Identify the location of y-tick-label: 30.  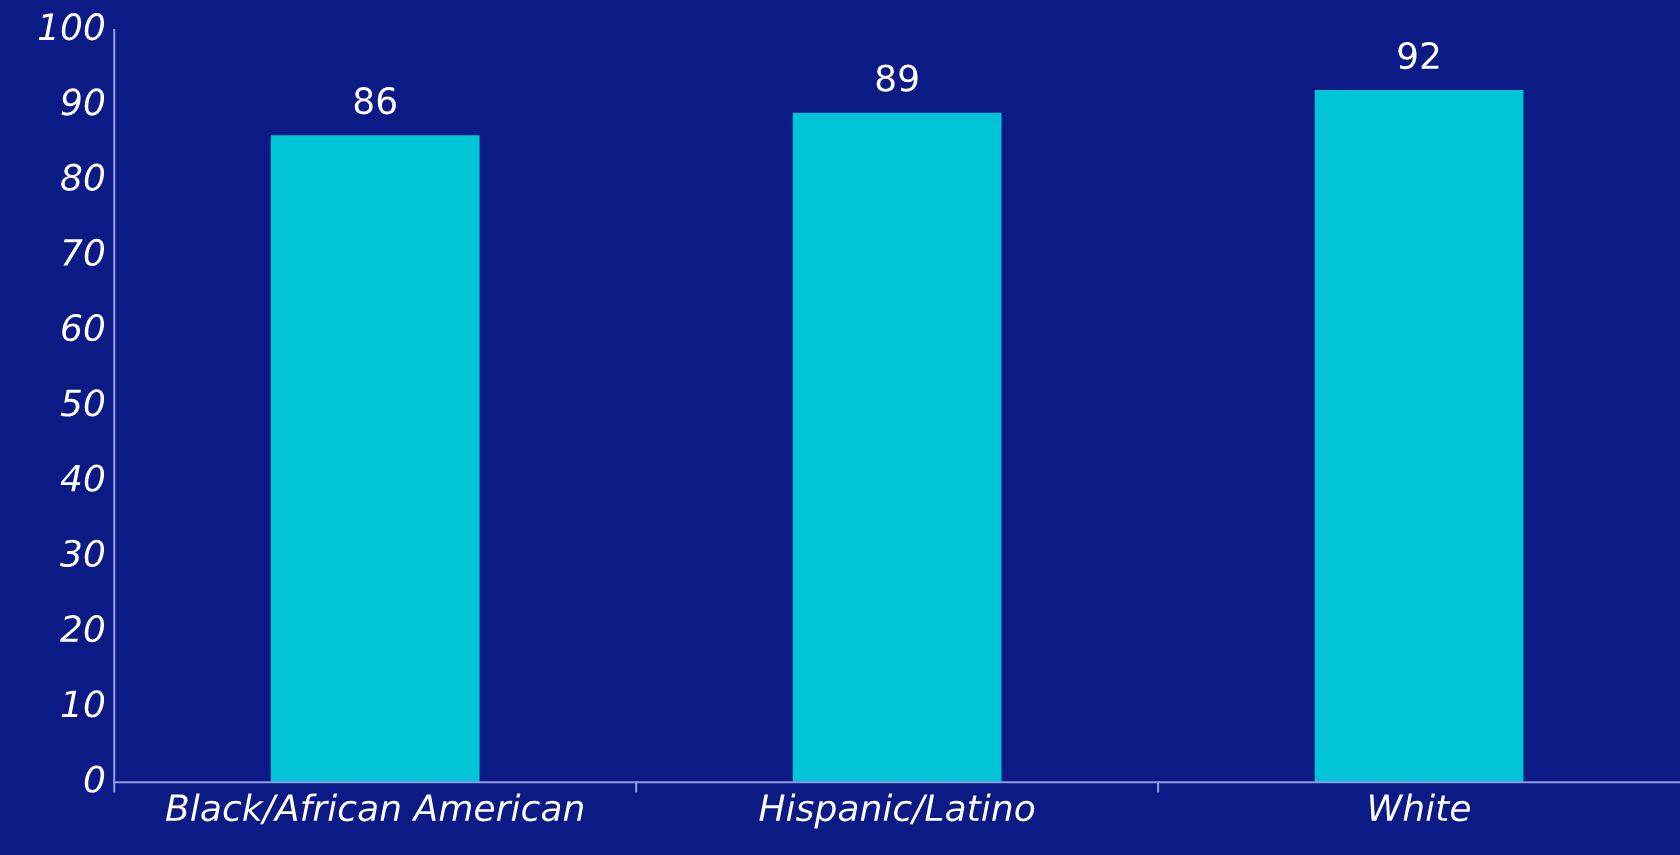
(82, 553).